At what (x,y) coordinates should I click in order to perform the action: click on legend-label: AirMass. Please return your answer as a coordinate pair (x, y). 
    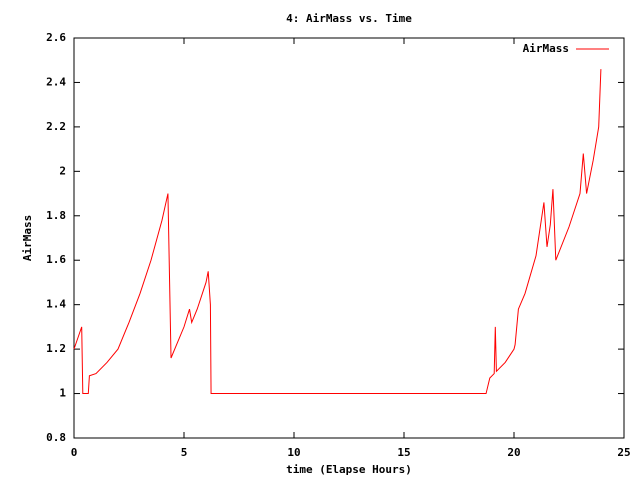
    Looking at the image, I should click on (546, 48).